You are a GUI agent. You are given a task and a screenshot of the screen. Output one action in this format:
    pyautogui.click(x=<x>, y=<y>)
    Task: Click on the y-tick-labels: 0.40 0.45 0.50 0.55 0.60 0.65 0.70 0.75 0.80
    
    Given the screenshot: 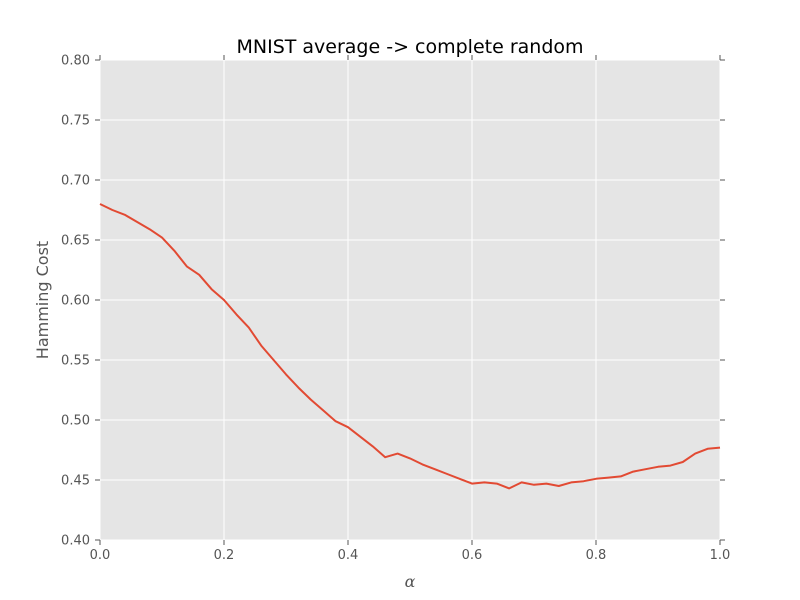 What is the action you would take?
    pyautogui.click(x=75, y=301)
    